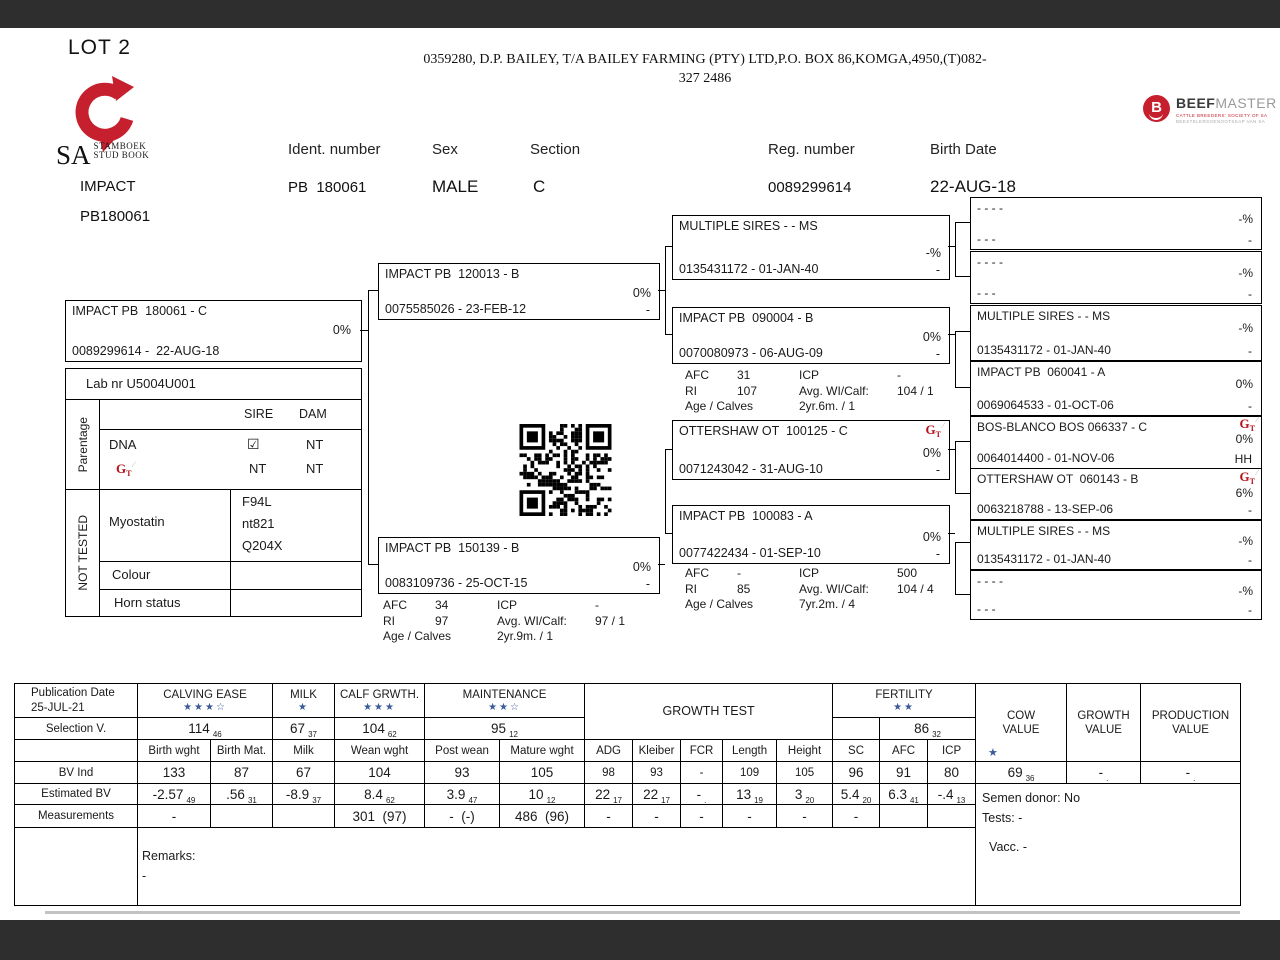 The width and height of the screenshot is (1280, 960). Describe the element at coordinates (952, 750) in the screenshot. I see `column-header: ICP` at that location.